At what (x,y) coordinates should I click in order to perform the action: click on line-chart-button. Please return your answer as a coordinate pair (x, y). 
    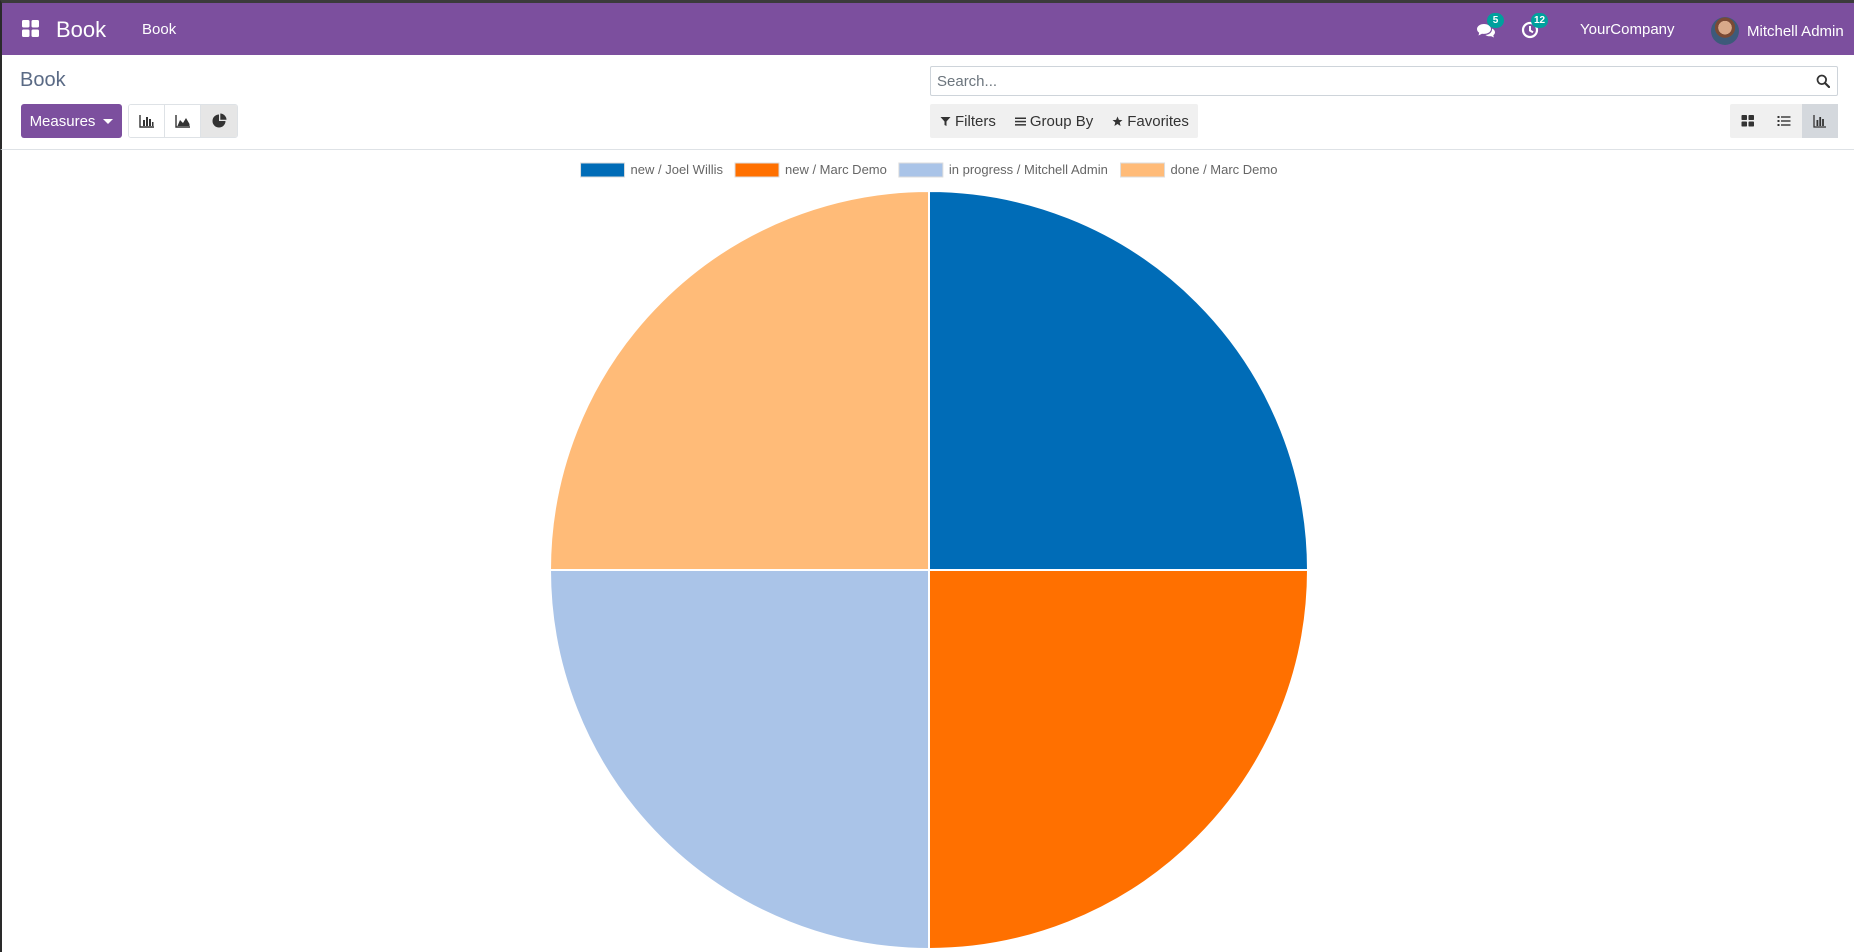
    Looking at the image, I should click on (183, 121).